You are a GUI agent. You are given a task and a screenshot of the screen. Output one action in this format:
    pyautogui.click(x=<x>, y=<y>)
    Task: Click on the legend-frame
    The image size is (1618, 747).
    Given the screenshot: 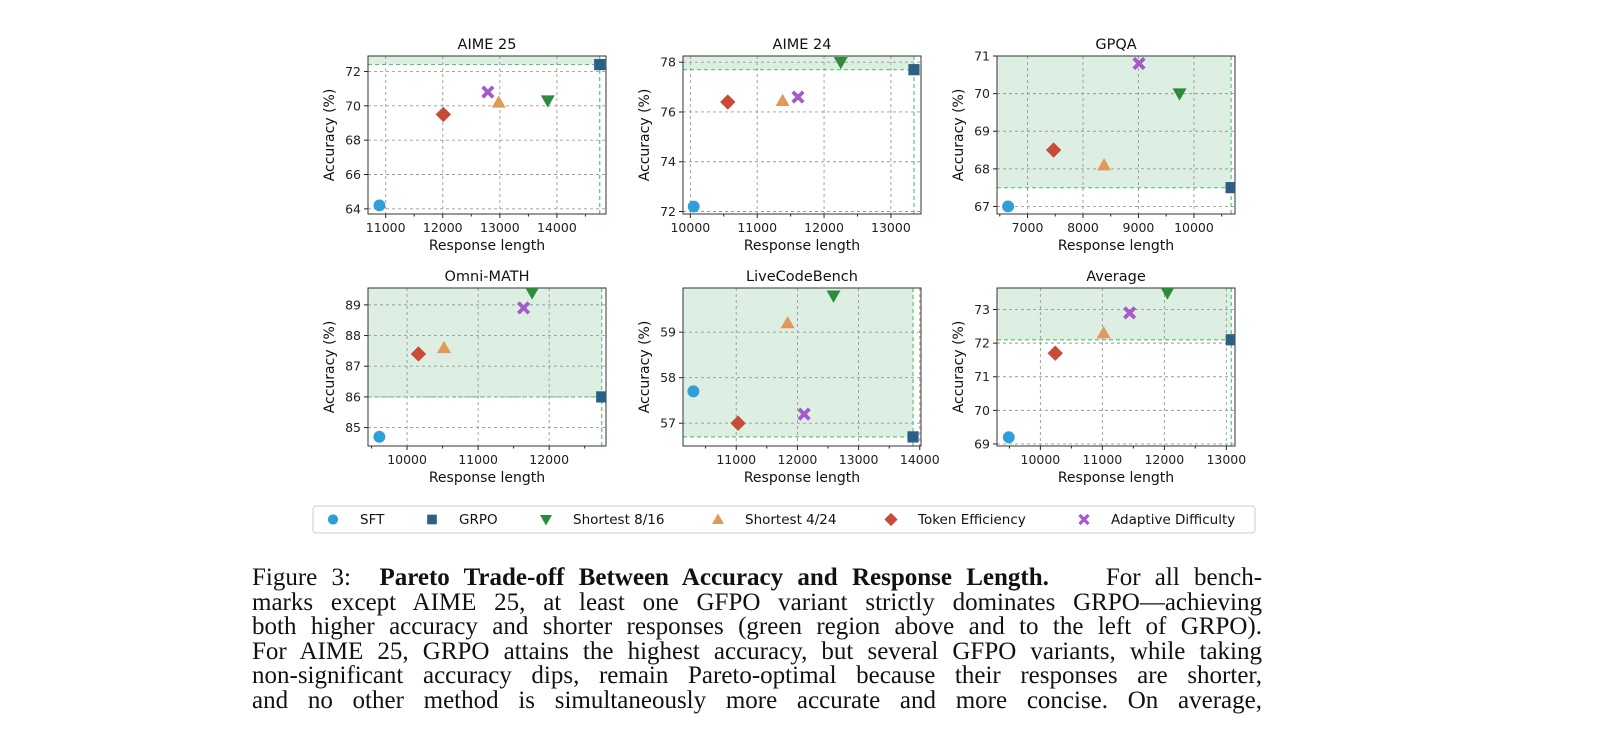 What is the action you would take?
    pyautogui.click(x=784, y=519)
    